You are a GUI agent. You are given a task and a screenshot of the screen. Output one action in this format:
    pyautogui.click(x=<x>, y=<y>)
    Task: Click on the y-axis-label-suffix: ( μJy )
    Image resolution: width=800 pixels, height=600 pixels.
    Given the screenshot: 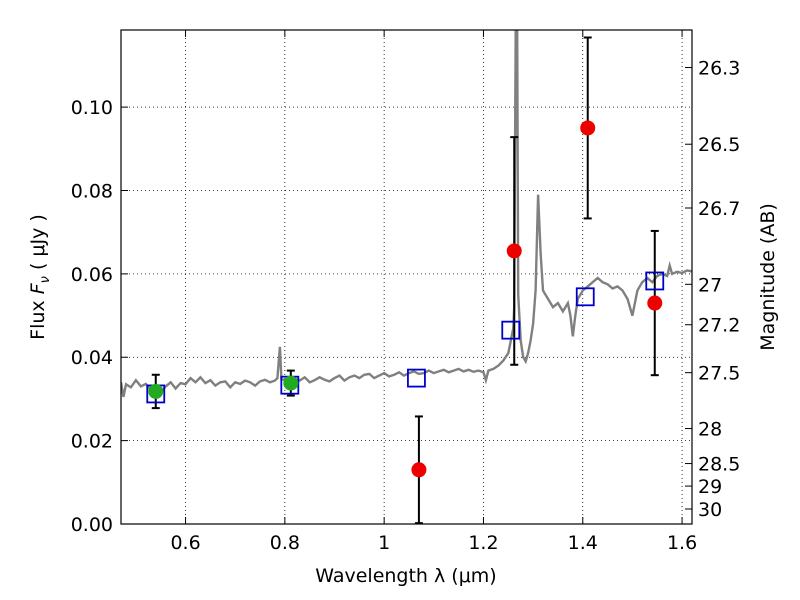 What is the action you would take?
    pyautogui.click(x=38, y=245)
    